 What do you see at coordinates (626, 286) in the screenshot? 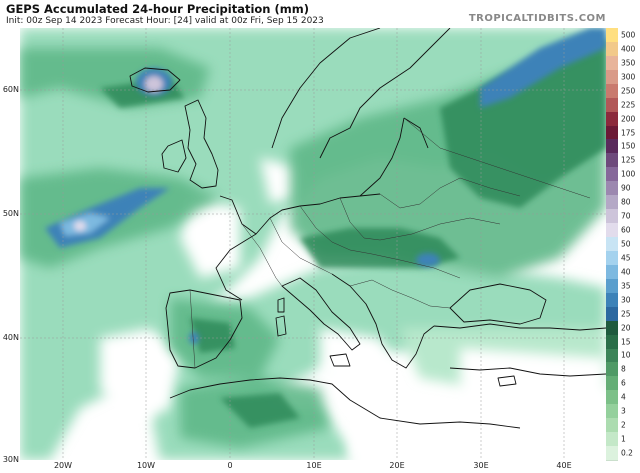
I see `colorbar-level-label: 35` at bounding box center [626, 286].